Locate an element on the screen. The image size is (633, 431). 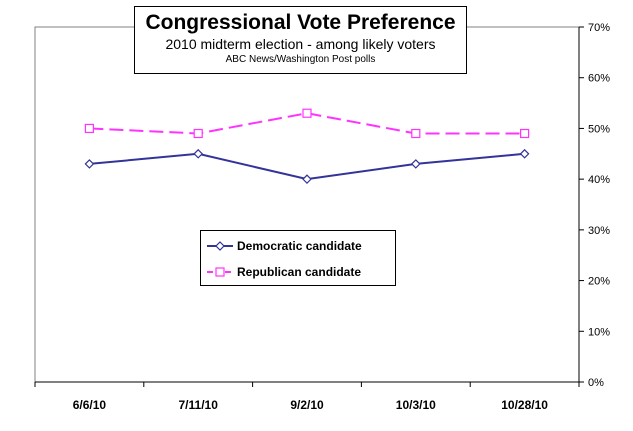
y-tick-label: 30% is located at coordinates (599, 231).